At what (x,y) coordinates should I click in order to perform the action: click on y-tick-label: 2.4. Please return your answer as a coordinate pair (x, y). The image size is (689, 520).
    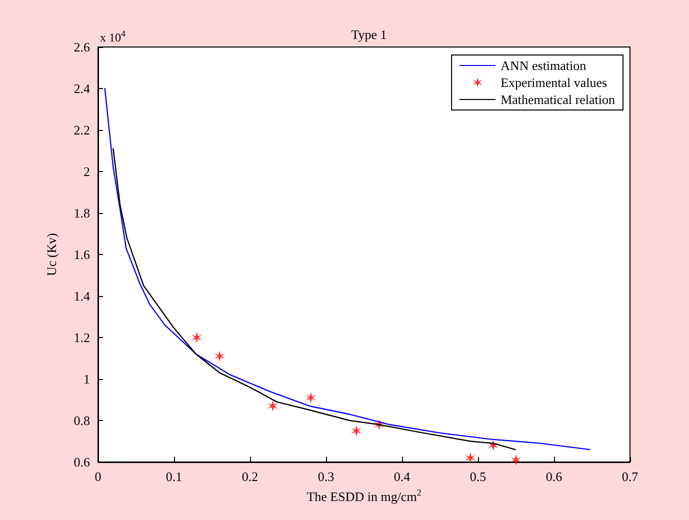
    Looking at the image, I should click on (82, 88).